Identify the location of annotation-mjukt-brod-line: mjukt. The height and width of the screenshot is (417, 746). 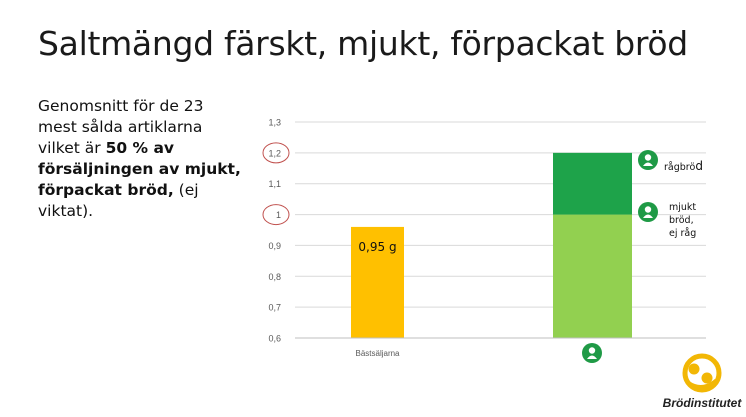
(682, 207).